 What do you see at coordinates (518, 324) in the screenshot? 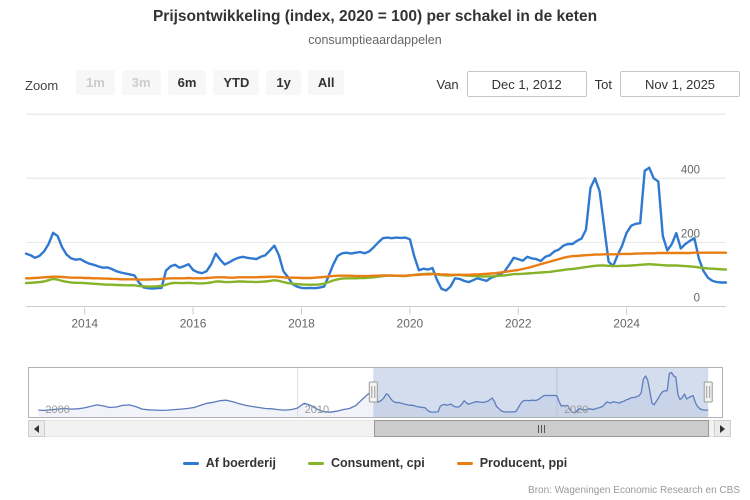
I see `x-axis-label: 2022` at bounding box center [518, 324].